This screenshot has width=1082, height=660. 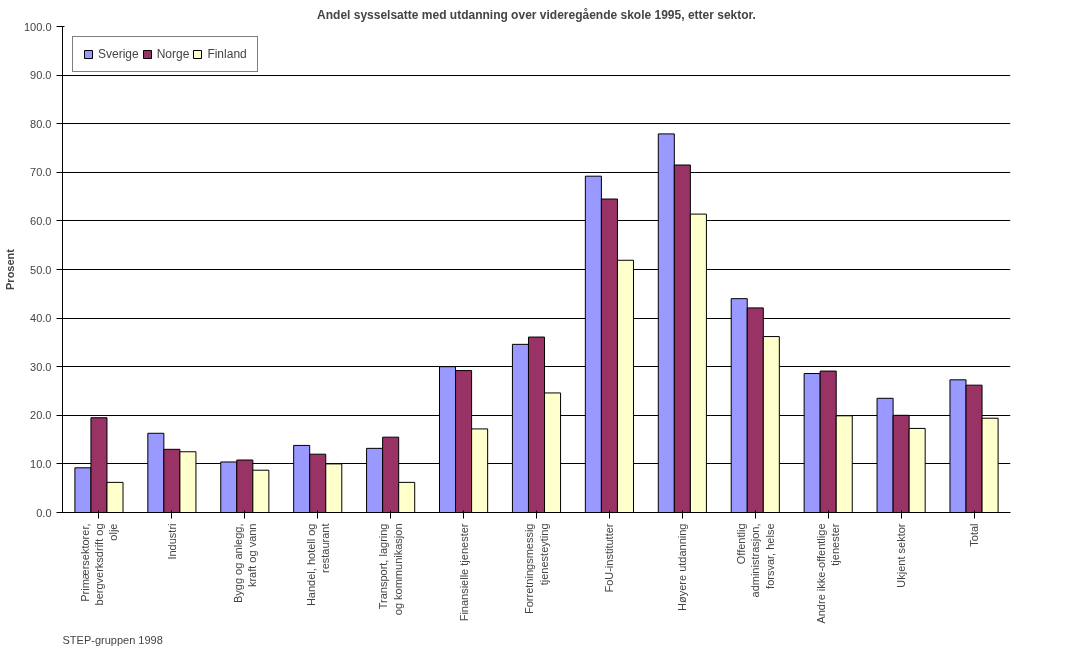 What do you see at coordinates (41, 415) in the screenshot?
I see `y-tick-label: 20.0` at bounding box center [41, 415].